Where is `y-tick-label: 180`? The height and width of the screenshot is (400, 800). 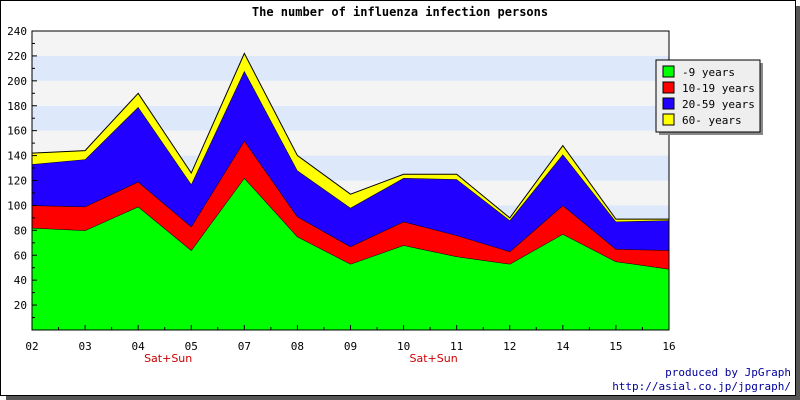
y-tick-label: 180 is located at coordinates (17, 106).